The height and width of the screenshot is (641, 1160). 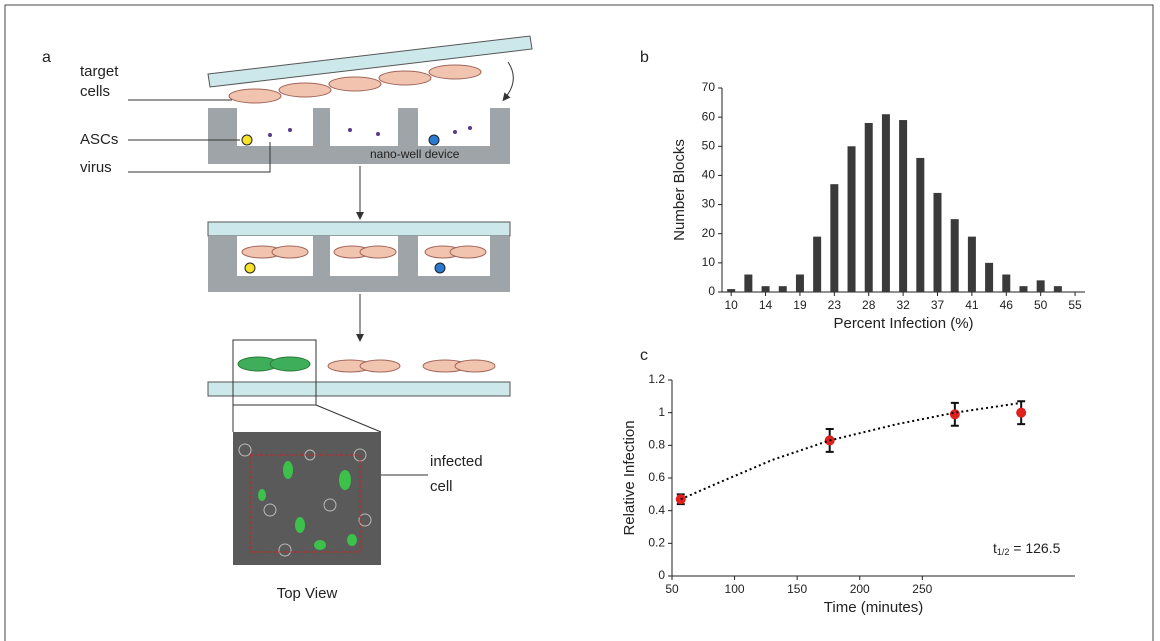 I want to click on micrograph, so click(x=307, y=498).